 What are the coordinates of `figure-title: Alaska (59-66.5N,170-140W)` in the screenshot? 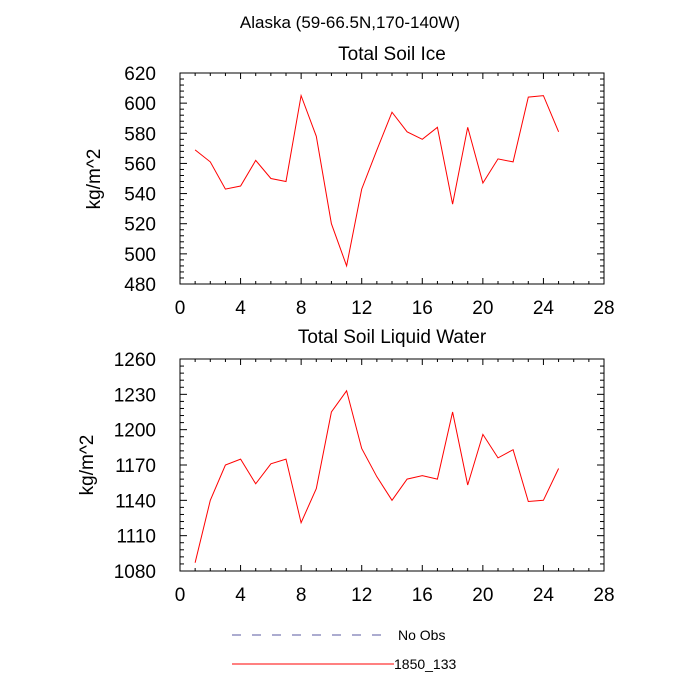 It's located at (350, 22).